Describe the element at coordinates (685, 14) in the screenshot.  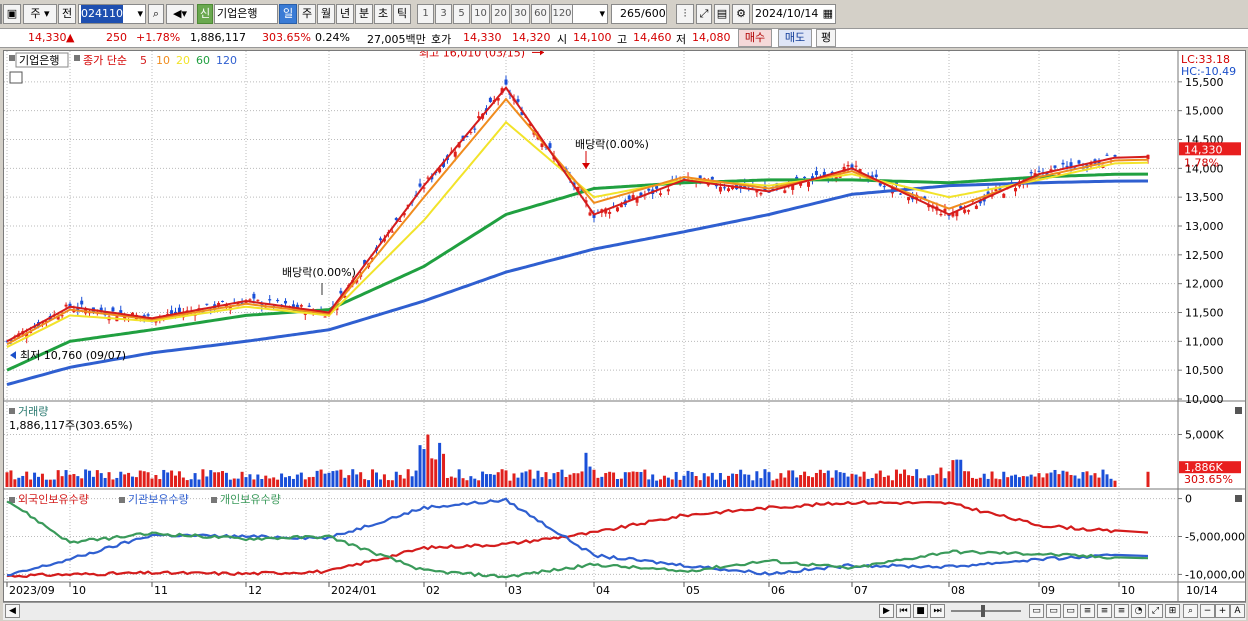
I see `indicator-icon: ⫶` at that location.